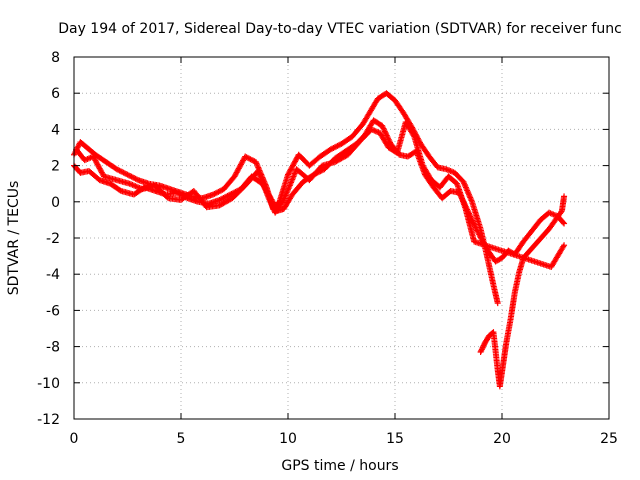  What do you see at coordinates (288, 439) in the screenshot?
I see `x-tick-label: 10` at bounding box center [288, 439].